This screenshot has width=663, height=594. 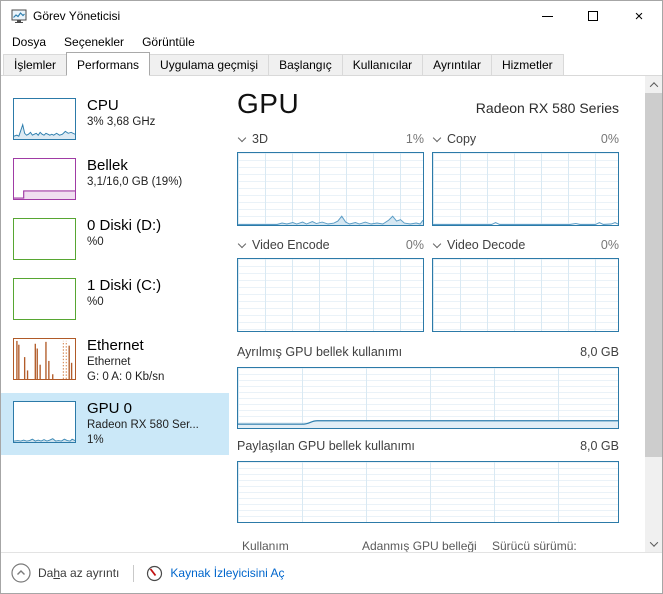 I want to click on chart-video-decode-header: Video Decode 0%, so click(x=525, y=245).